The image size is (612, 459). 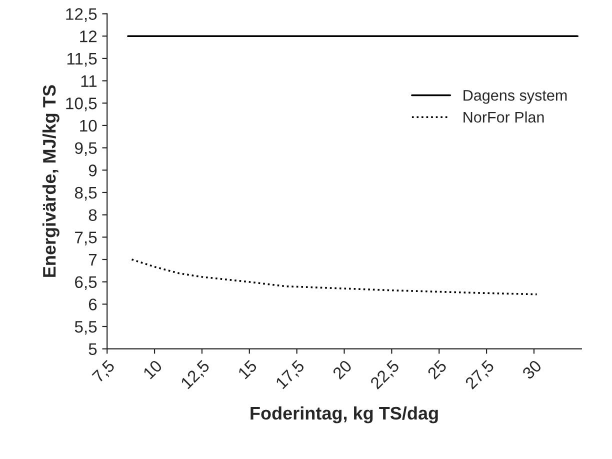 What do you see at coordinates (92, 215) in the screenshot?
I see `y-tick-label: 8` at bounding box center [92, 215].